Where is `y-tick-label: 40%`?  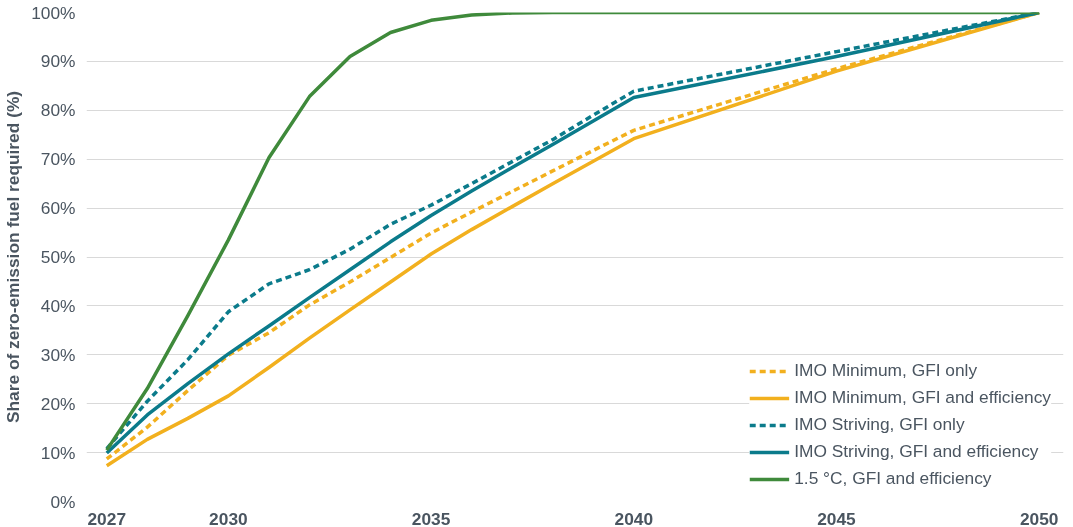
y-tick-label: 40% is located at coordinates (58, 305).